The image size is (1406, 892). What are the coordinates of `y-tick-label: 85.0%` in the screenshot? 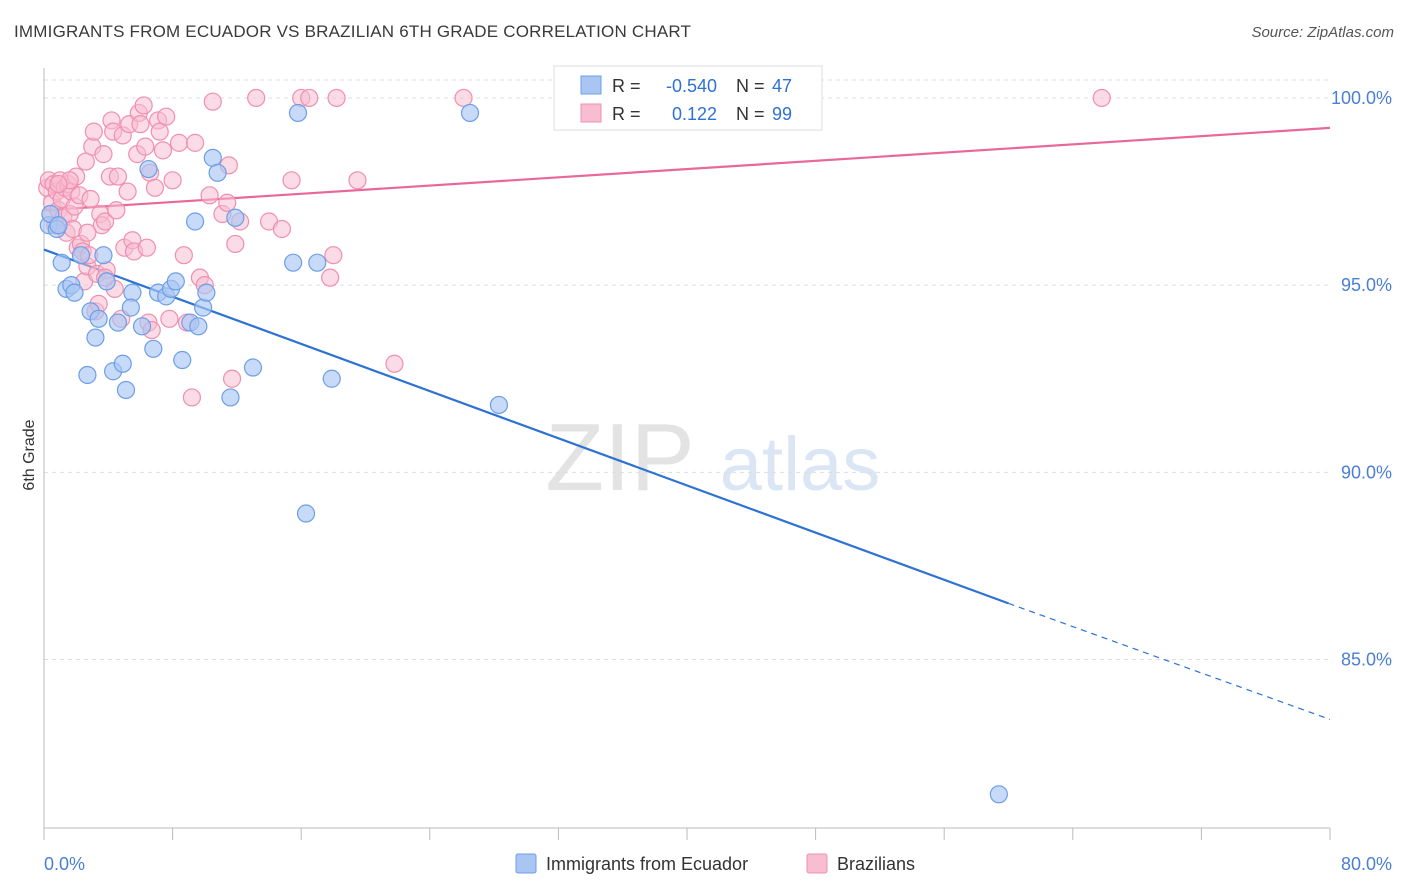 It's located at (1366, 660).